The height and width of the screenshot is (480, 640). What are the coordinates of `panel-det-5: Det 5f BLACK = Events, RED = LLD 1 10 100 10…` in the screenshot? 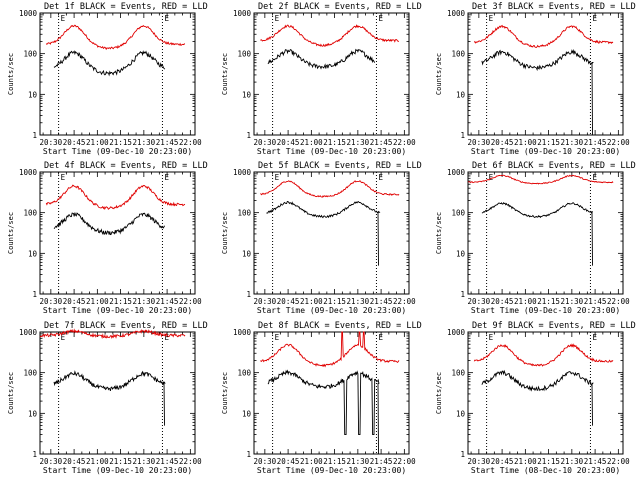 It's located at (321, 238).